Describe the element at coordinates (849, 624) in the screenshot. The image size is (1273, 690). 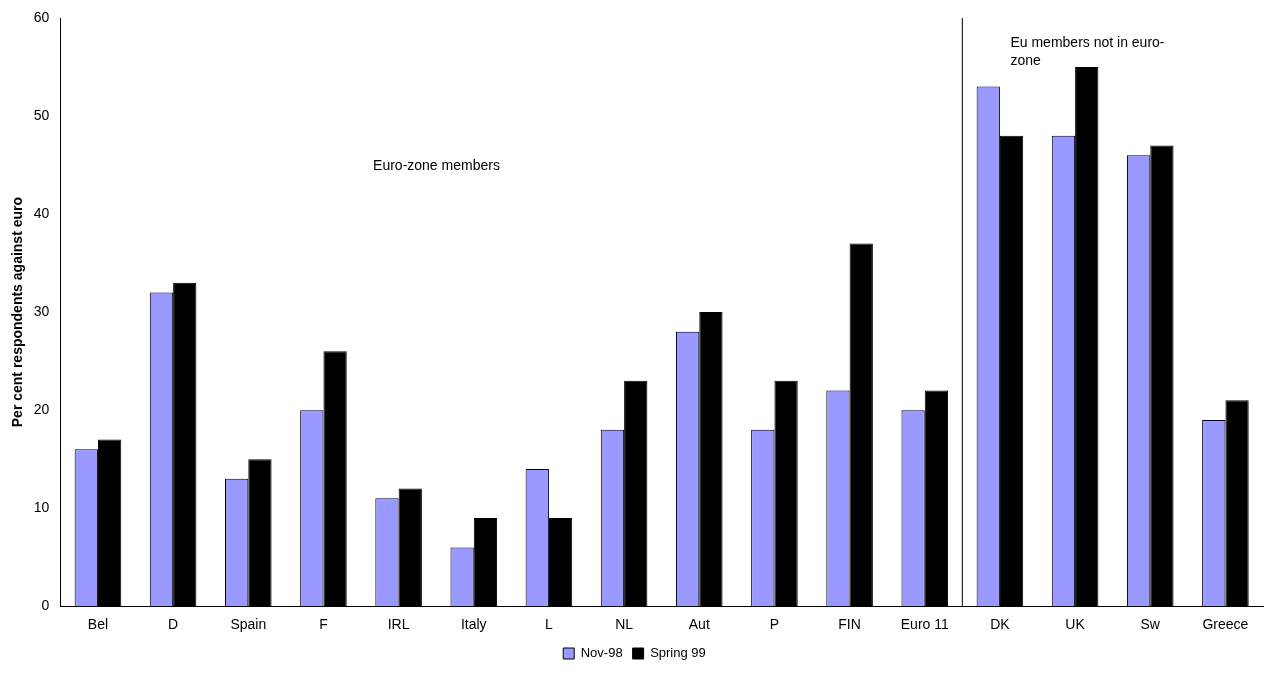
I see `x-tick-label: FIN` at that location.